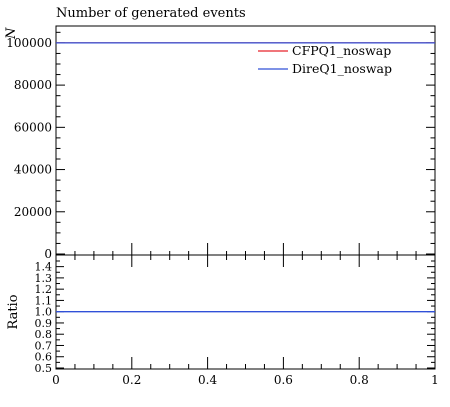  I want to click on y-tick-label-ratio: 1.0, so click(44, 312).